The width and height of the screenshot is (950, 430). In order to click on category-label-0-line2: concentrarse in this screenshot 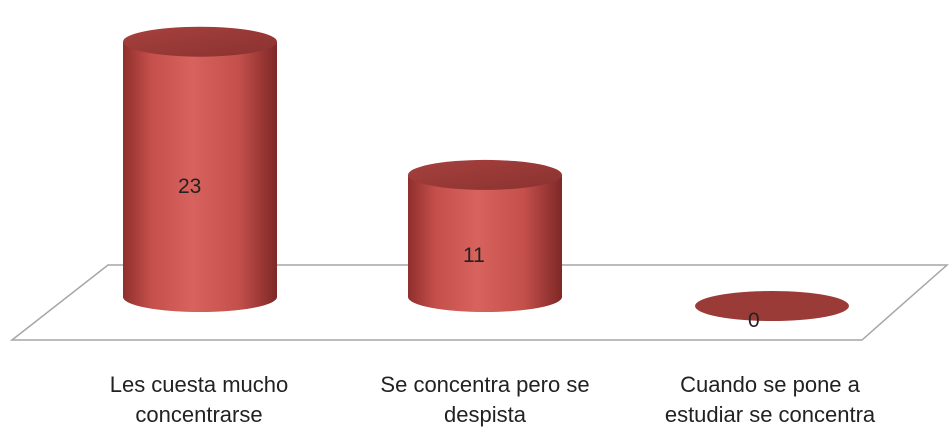, I will do `click(199, 414)`.